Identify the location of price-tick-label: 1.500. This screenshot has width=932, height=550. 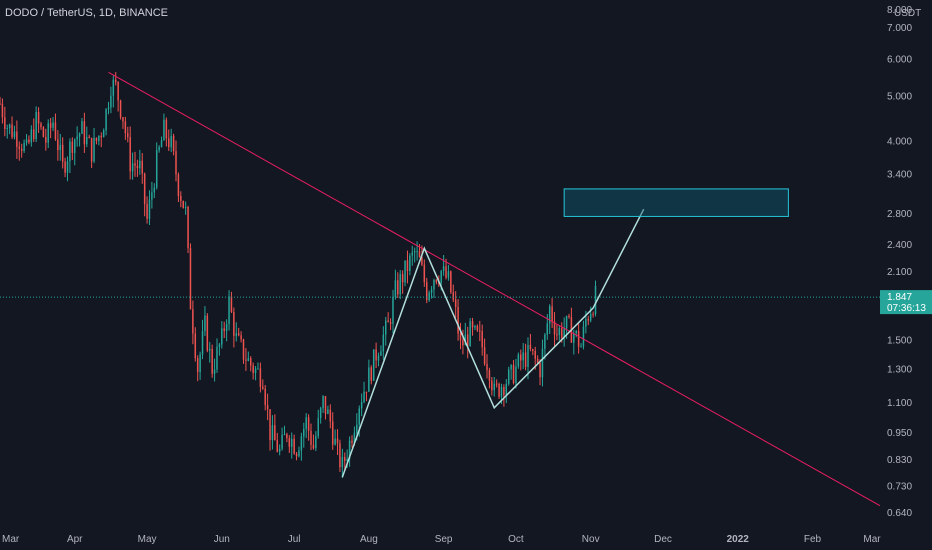
(899, 340).